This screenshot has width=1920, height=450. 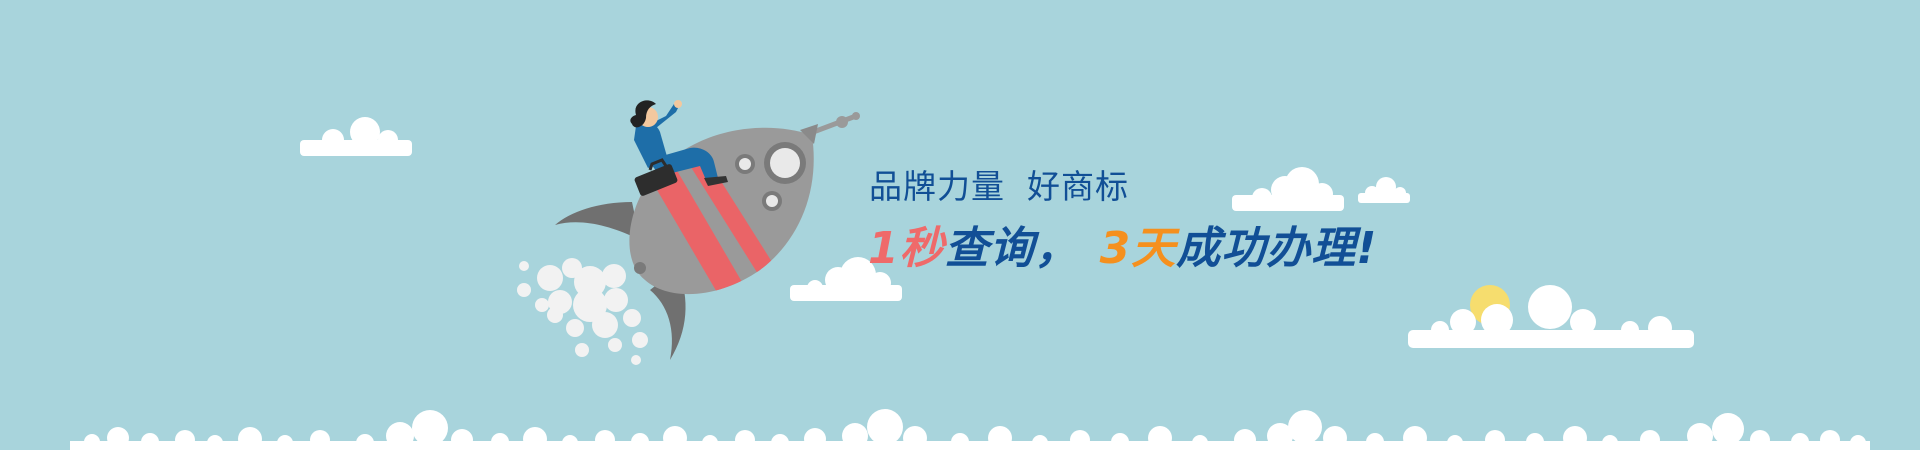 I want to click on slogan: 1秒查询， 3天成功办理!, so click(x=1122, y=244).